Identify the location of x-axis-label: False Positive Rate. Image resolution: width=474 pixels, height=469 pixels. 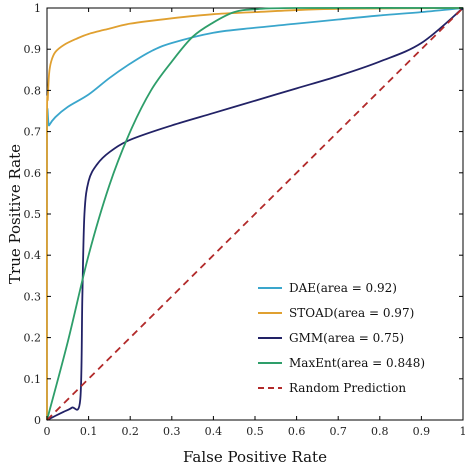
(255, 457).